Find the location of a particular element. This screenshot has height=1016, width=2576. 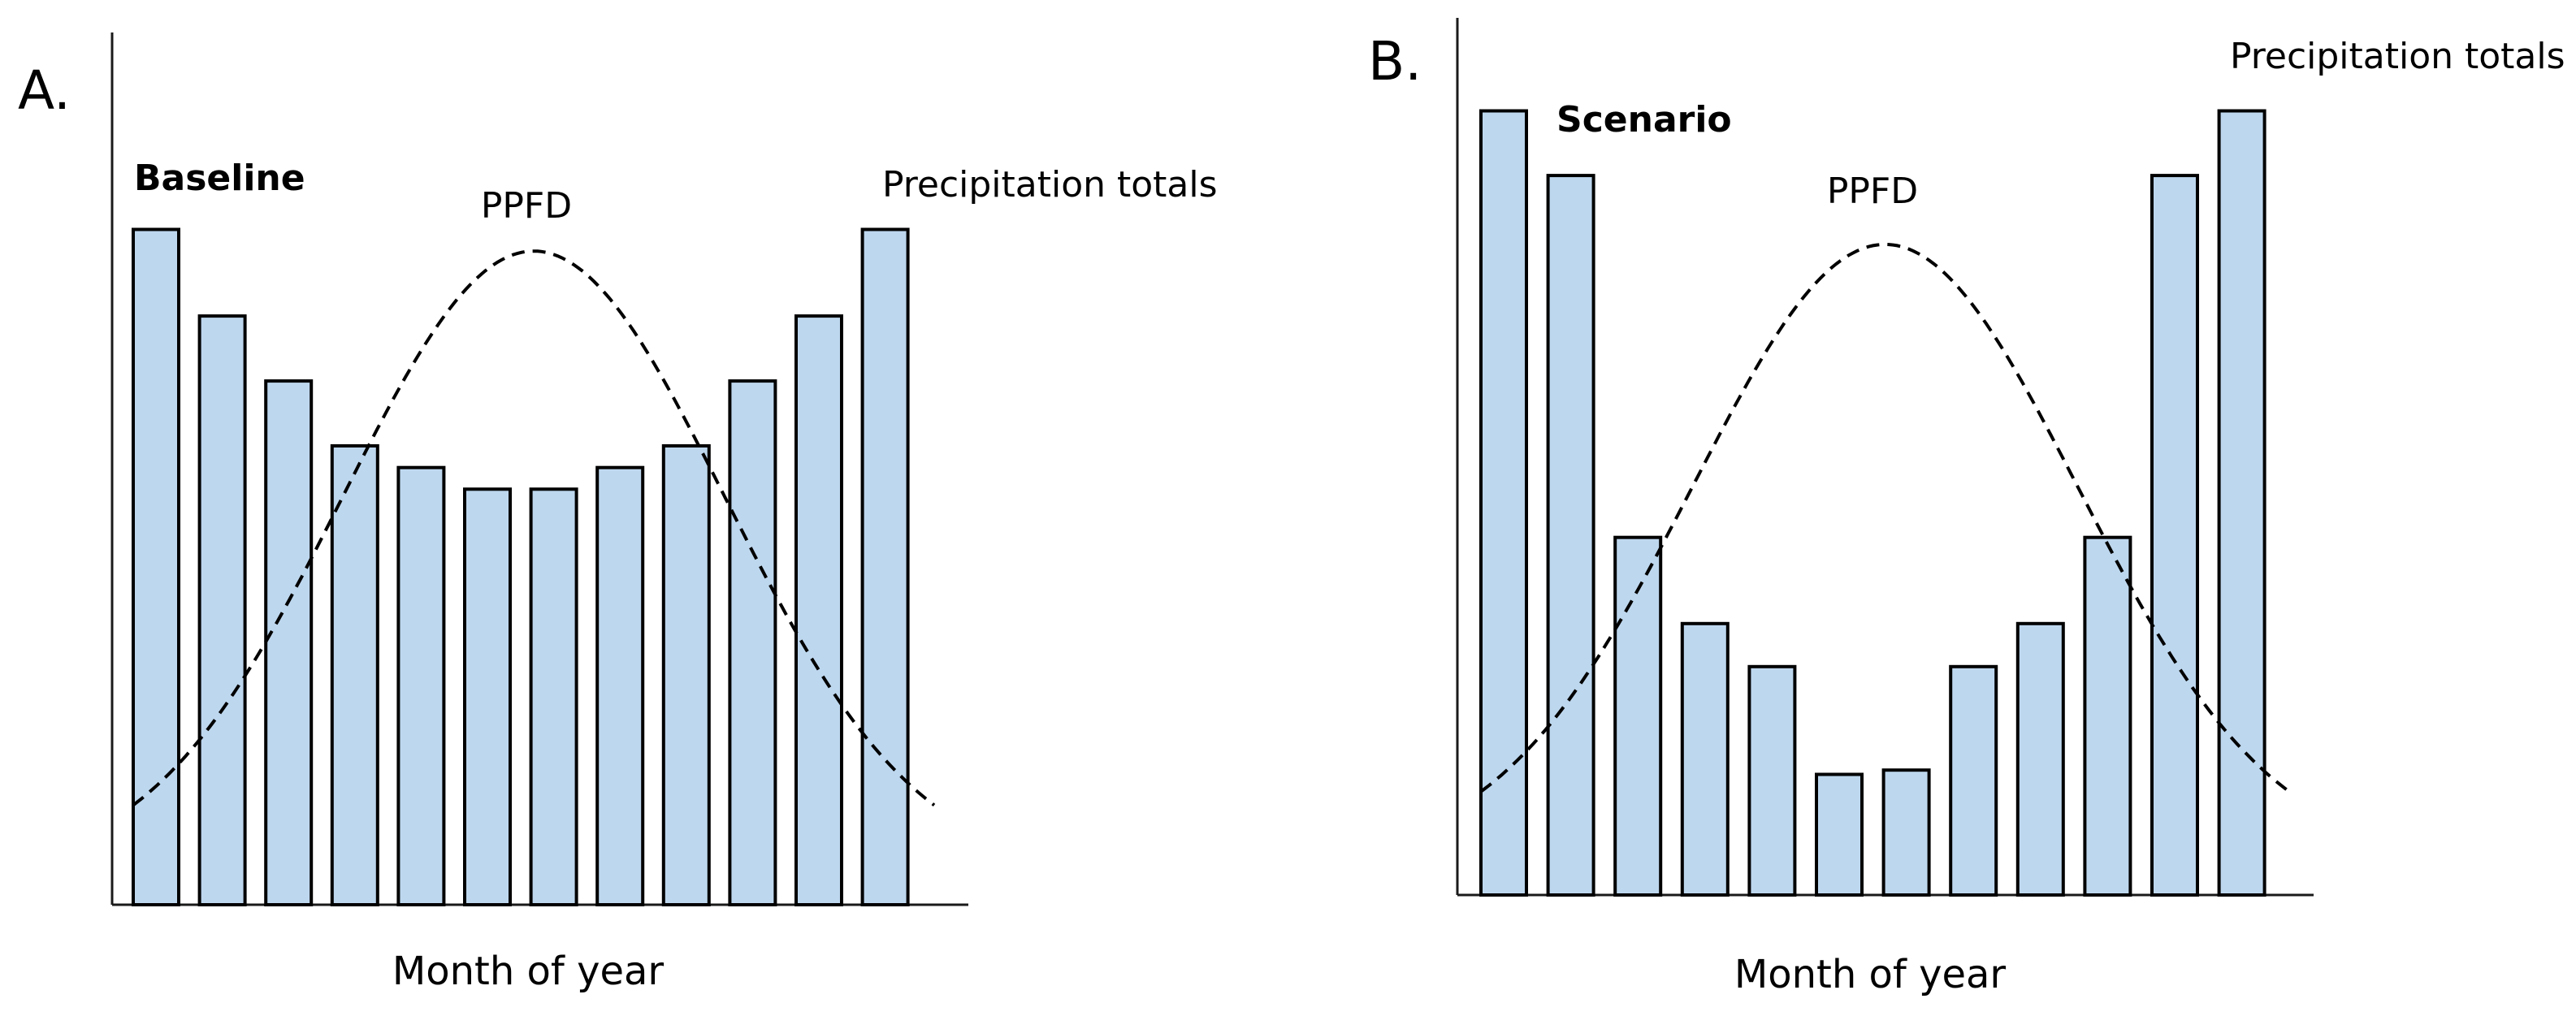

chart-title-a: Baseline is located at coordinates (219, 178).